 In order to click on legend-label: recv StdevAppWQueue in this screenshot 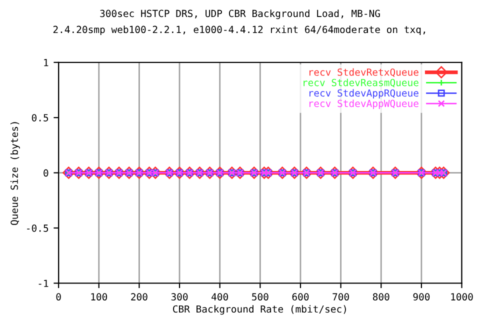, I will do `click(363, 104)`.